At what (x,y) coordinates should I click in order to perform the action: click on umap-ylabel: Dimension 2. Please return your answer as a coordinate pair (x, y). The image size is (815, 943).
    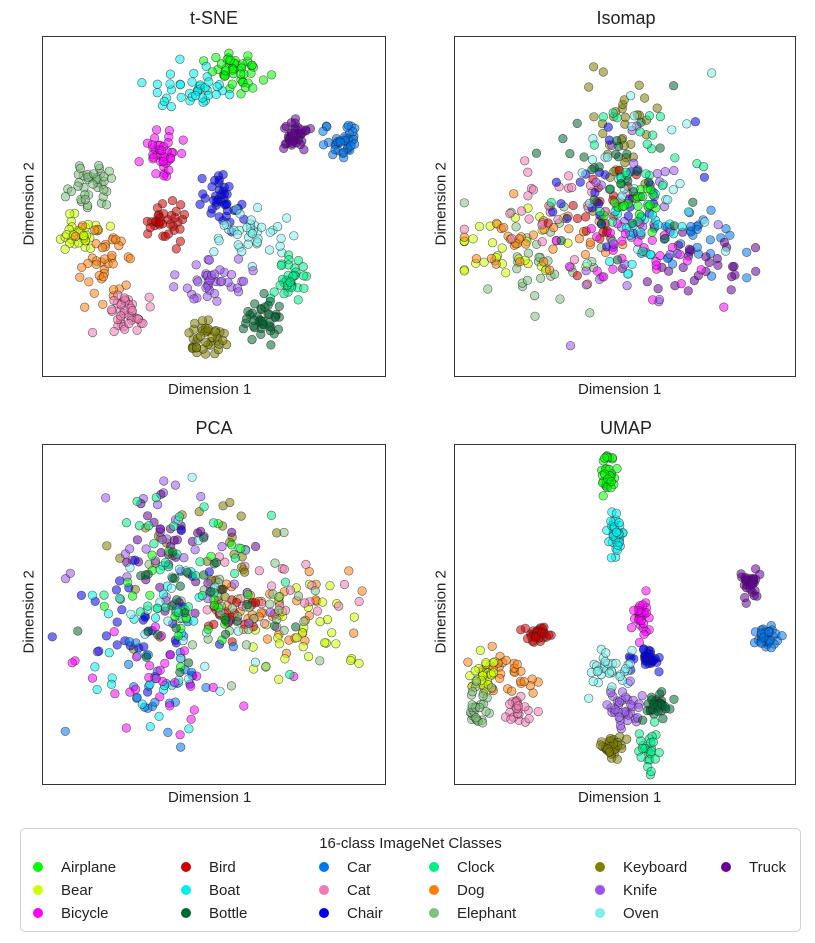
    Looking at the image, I should click on (441, 612).